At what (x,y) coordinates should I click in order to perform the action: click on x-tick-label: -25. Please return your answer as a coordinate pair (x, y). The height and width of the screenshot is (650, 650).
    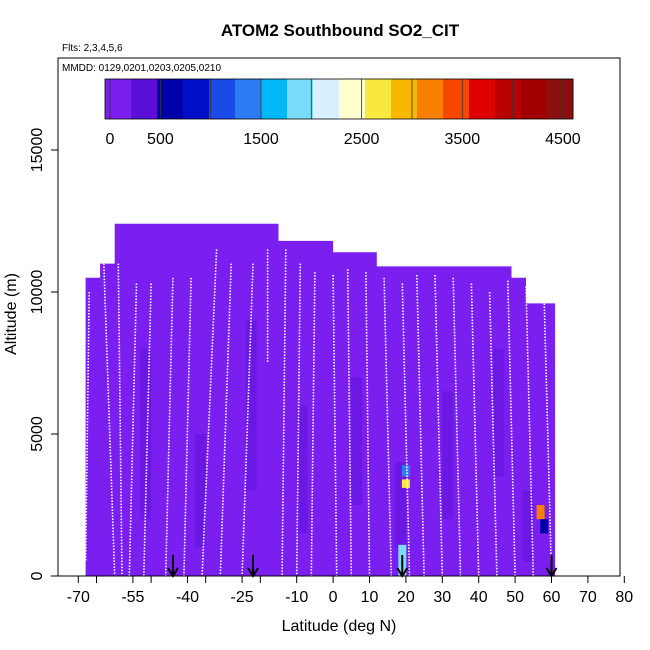
    Looking at the image, I should click on (242, 597).